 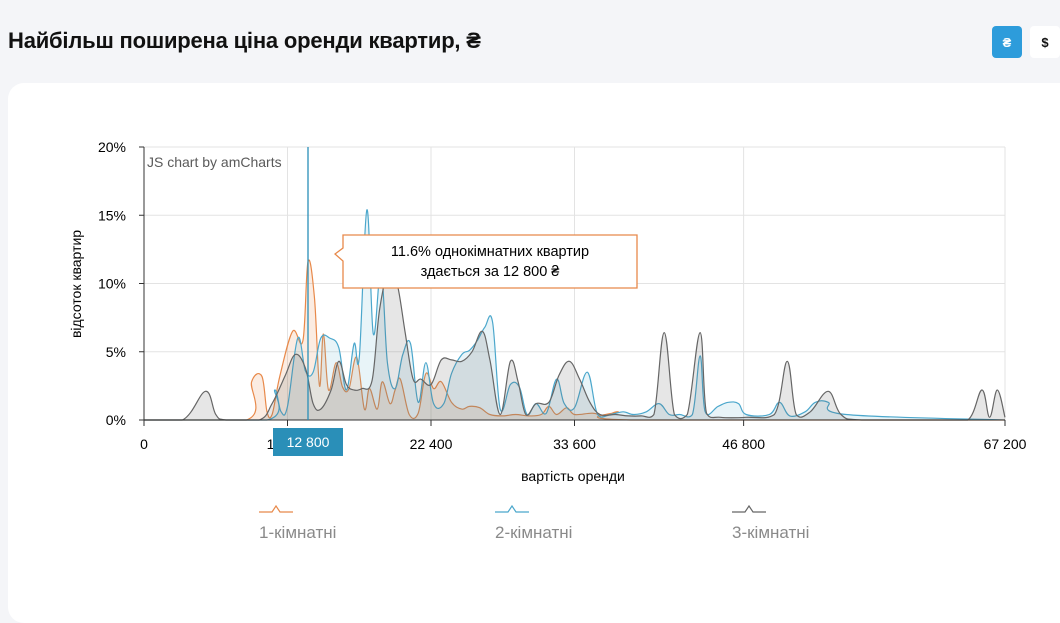 I want to click on legend-label-2: 2-кімнатні, so click(x=533, y=532).